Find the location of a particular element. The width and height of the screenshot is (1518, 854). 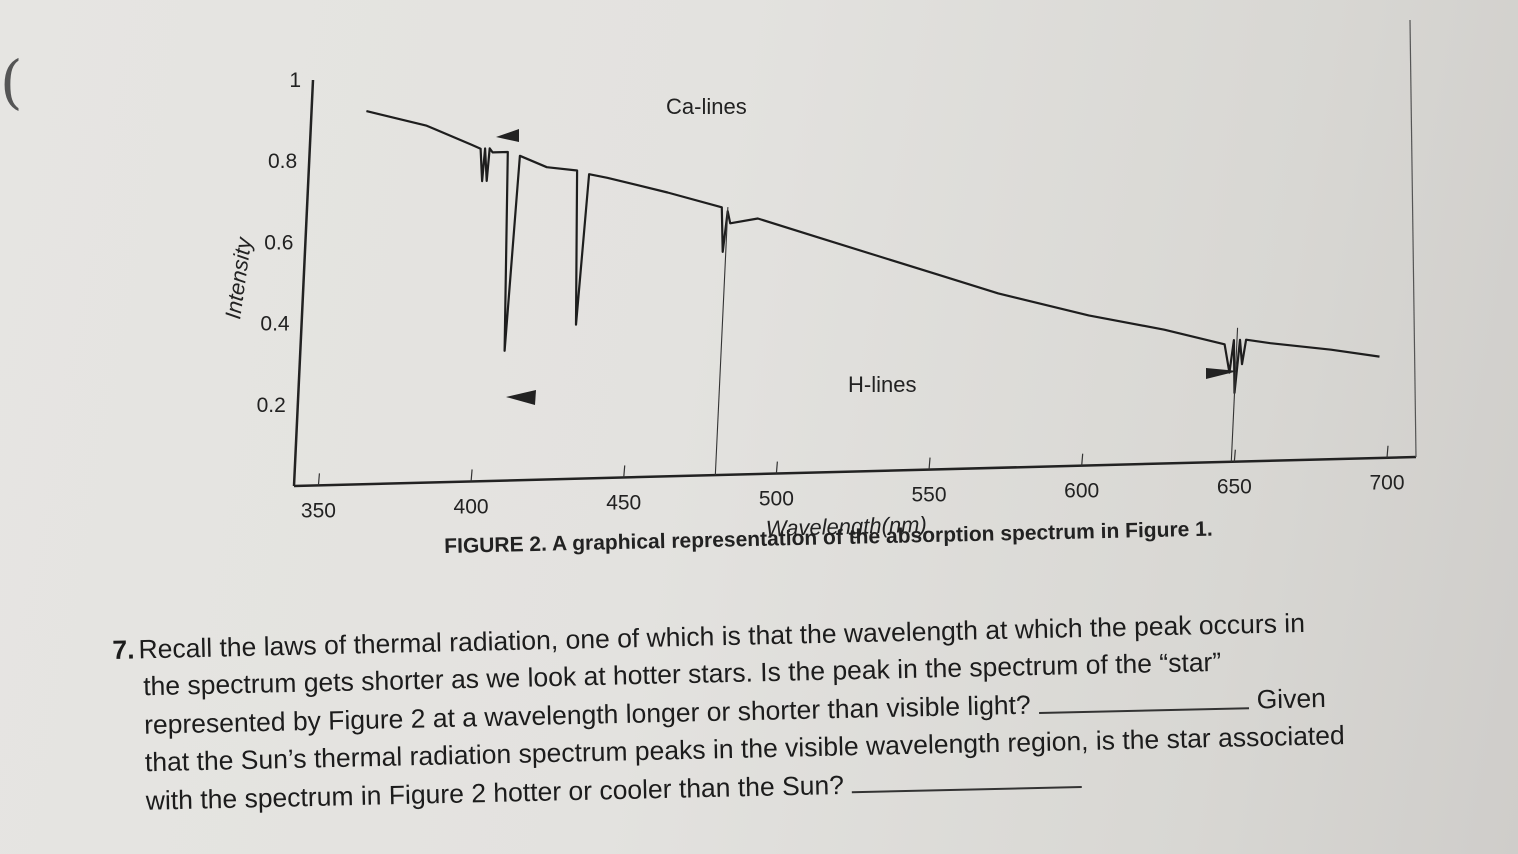

x-tick-label: 650 is located at coordinates (1234, 487).